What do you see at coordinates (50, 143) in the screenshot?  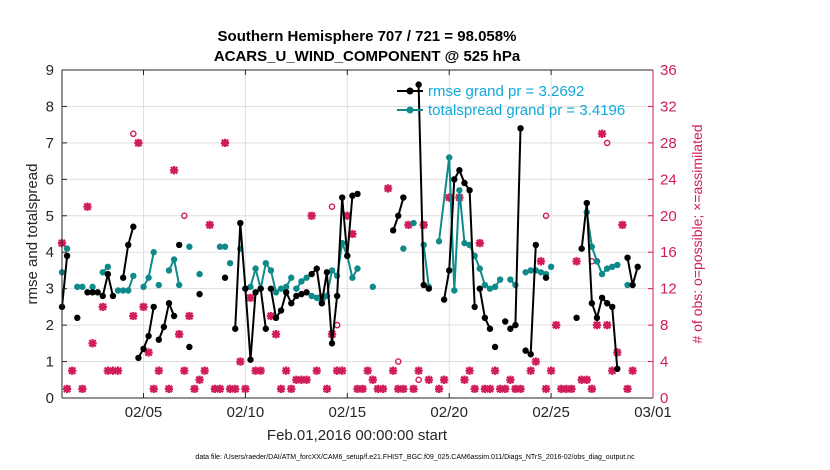 I see `y-tick-label: 7` at bounding box center [50, 143].